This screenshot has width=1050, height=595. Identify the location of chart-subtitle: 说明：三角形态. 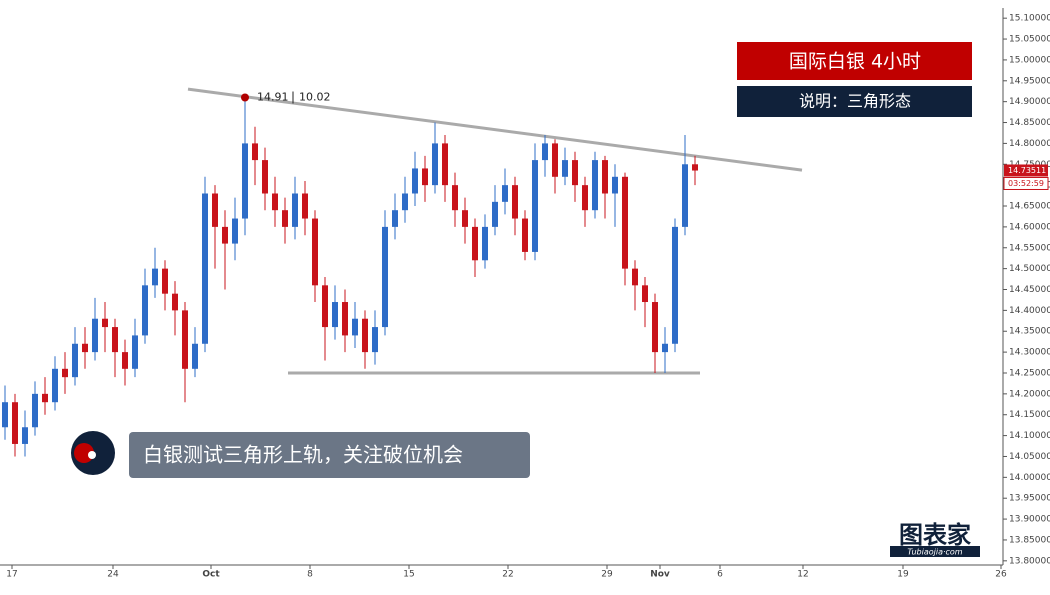
(855, 101).